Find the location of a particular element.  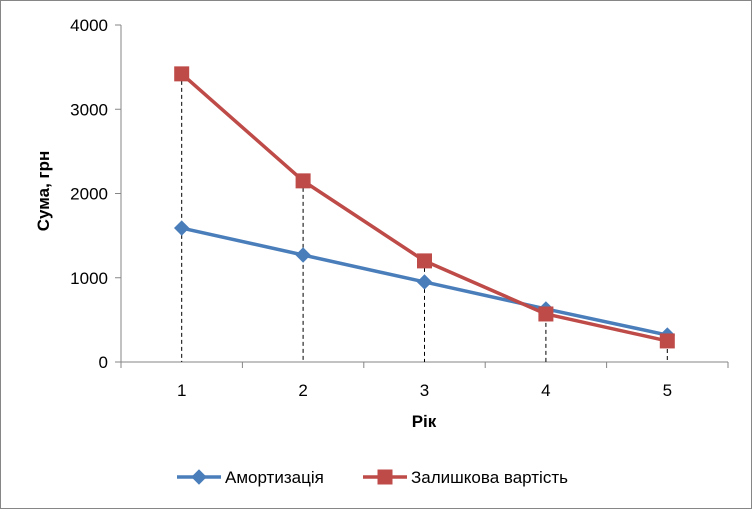

legend: Амортизація Залишкова вартість is located at coordinates (372, 477).